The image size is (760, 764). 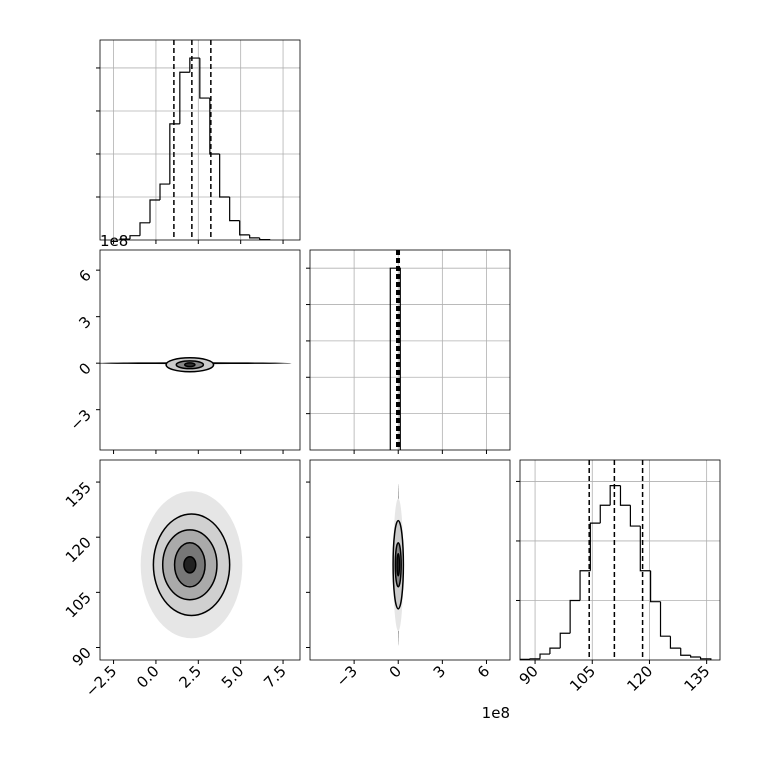 What do you see at coordinates (84, 322) in the screenshot?
I see `y-tick-label: 3` at bounding box center [84, 322].